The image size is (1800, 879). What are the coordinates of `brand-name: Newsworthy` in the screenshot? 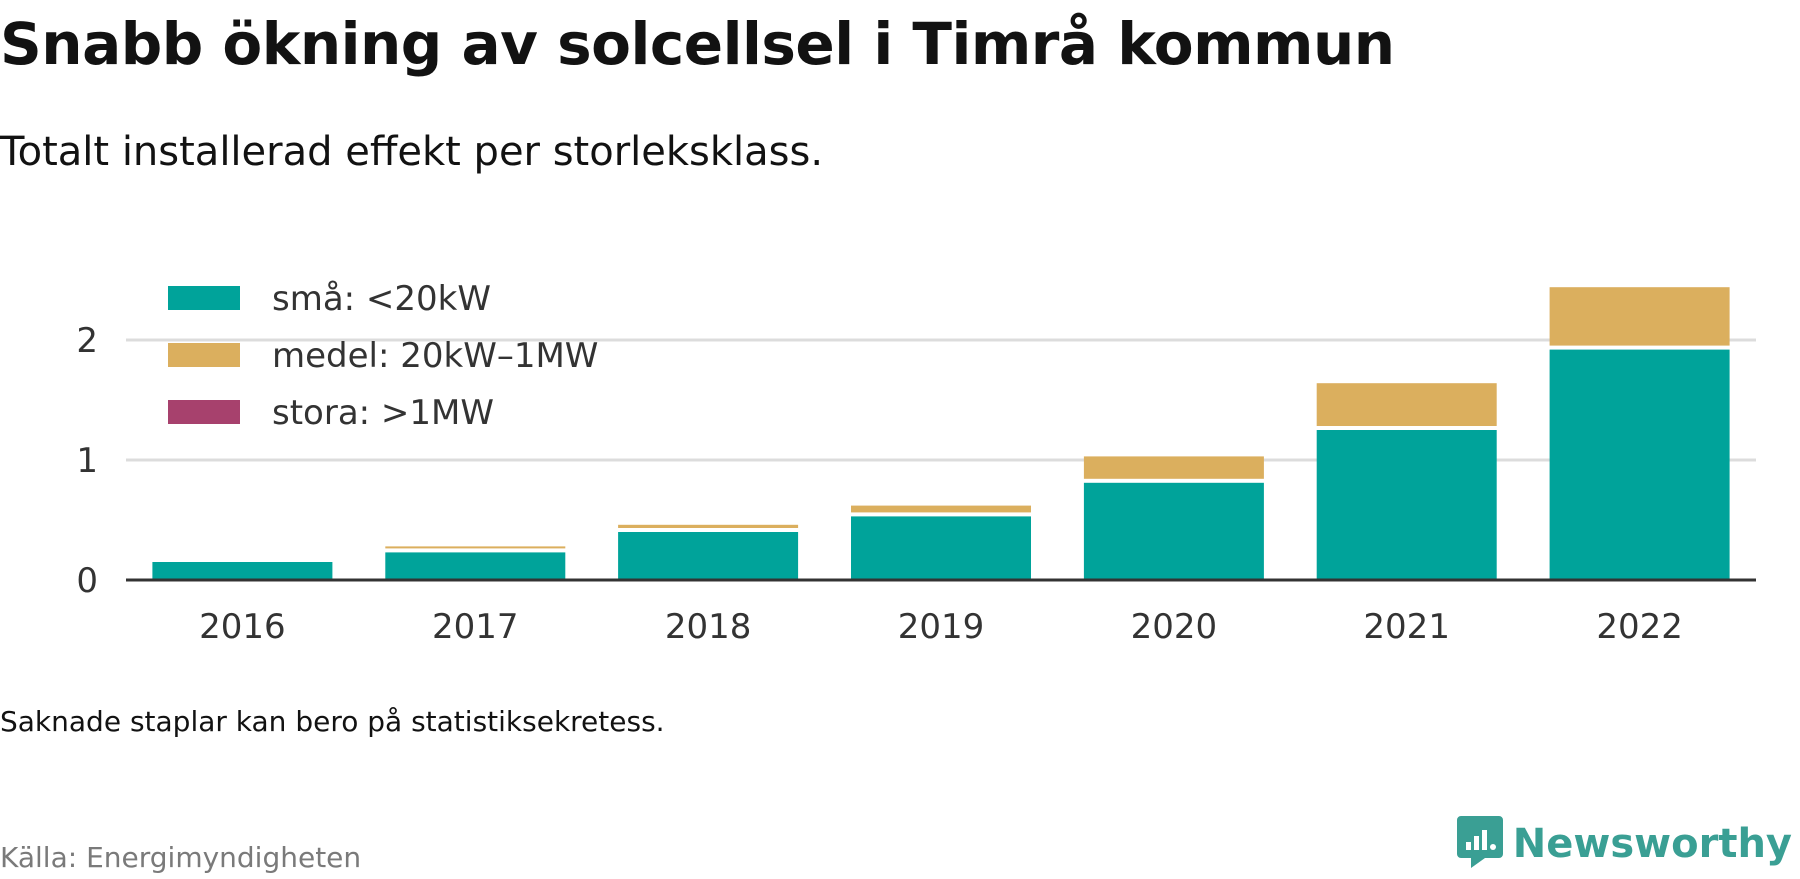 It's located at (1652, 844).